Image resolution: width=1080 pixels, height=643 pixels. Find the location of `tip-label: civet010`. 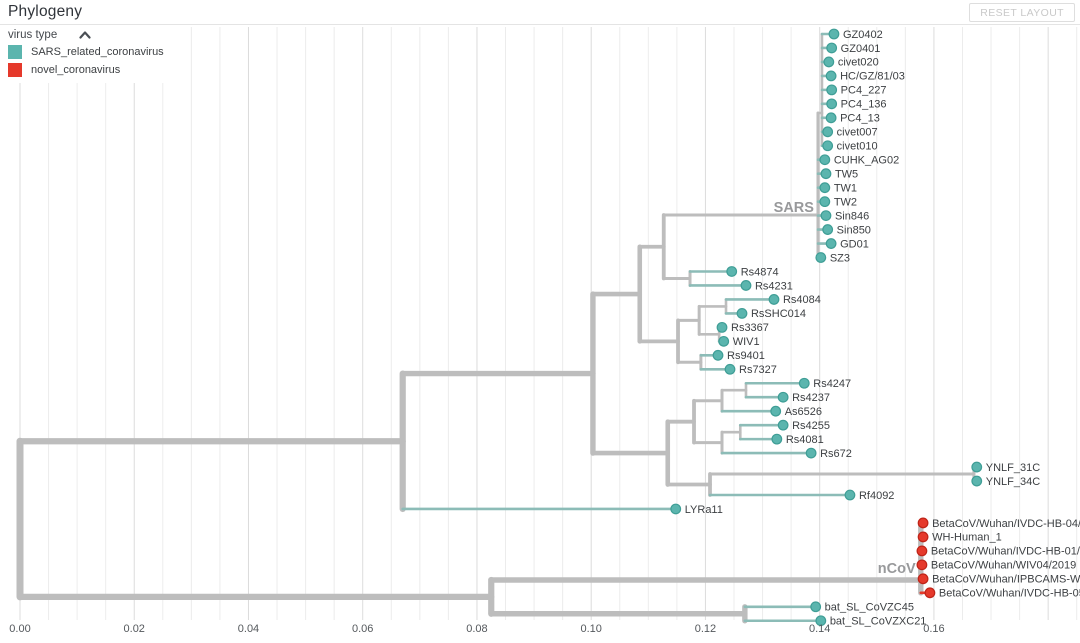

tip-label: civet010 is located at coordinates (857, 147).